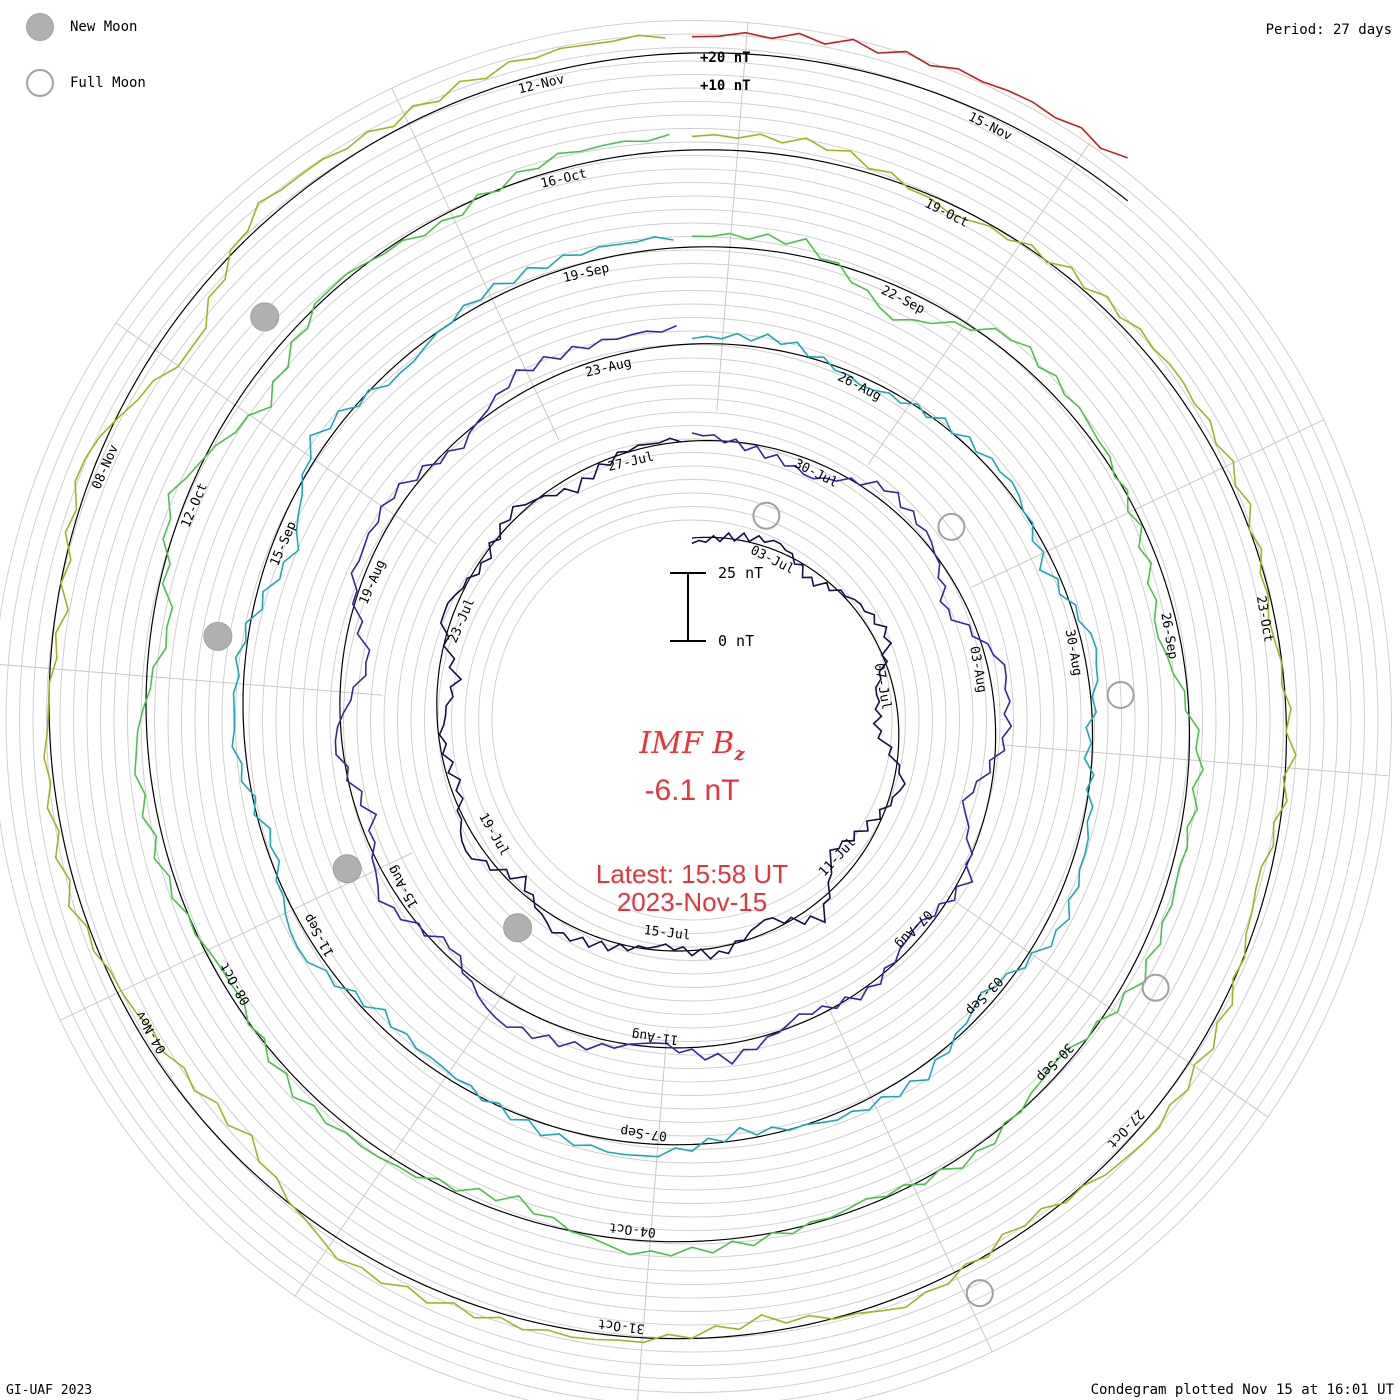  What do you see at coordinates (621, 1325) in the screenshot?
I see `date-label: 31-Oct` at bounding box center [621, 1325].